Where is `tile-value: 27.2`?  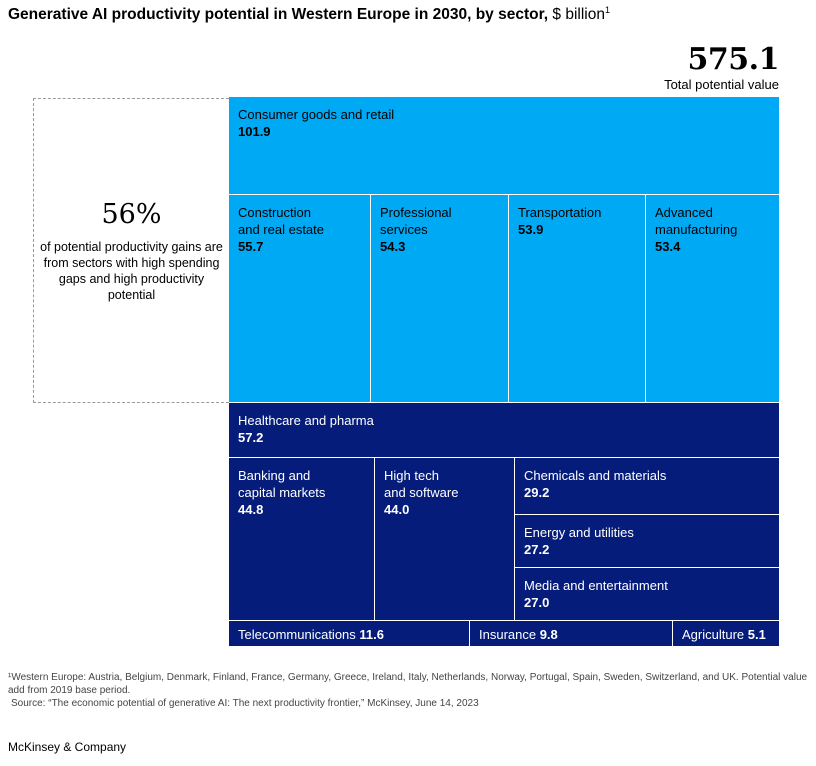 tile-value: 27.2 is located at coordinates (537, 549).